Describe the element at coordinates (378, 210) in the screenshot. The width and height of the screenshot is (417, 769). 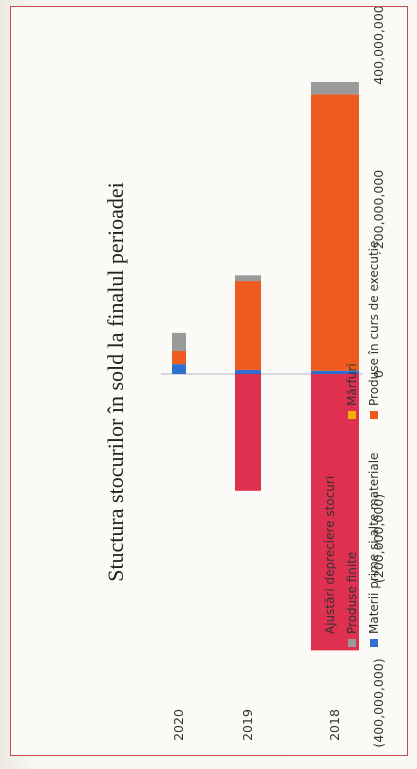
I see `x-tick-label: 200,000,000` at that location.